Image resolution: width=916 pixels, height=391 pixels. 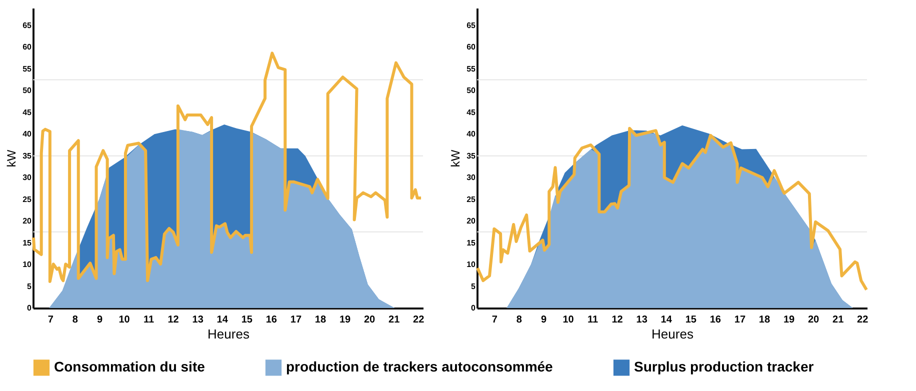 What do you see at coordinates (420, 366) in the screenshot?
I see `legend-label: production de trackers autoconsommée` at bounding box center [420, 366].